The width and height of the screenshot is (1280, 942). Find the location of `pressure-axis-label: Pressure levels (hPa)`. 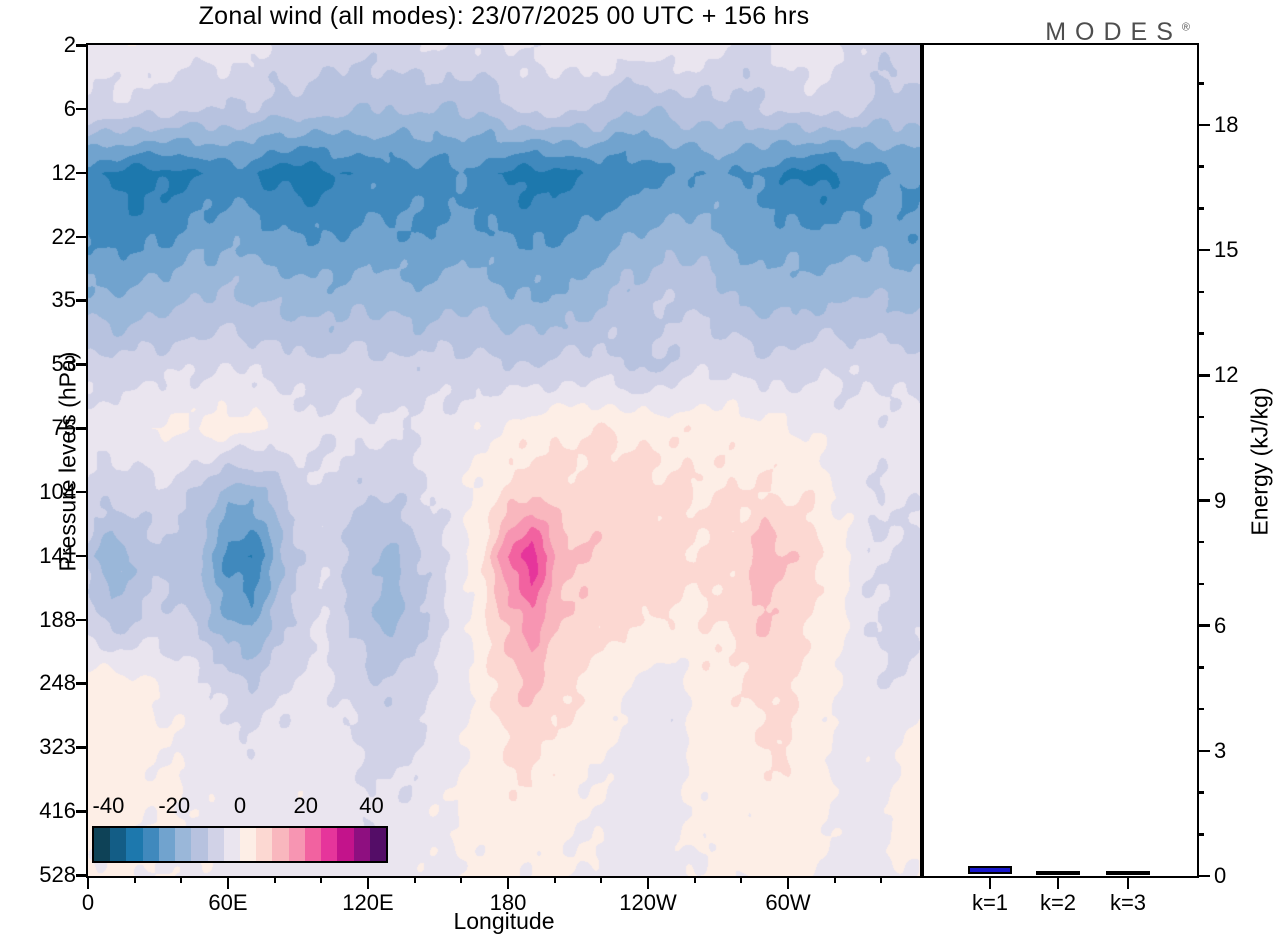

pressure-axis-label: Pressure levels (hPa) is located at coordinates (67, 461).